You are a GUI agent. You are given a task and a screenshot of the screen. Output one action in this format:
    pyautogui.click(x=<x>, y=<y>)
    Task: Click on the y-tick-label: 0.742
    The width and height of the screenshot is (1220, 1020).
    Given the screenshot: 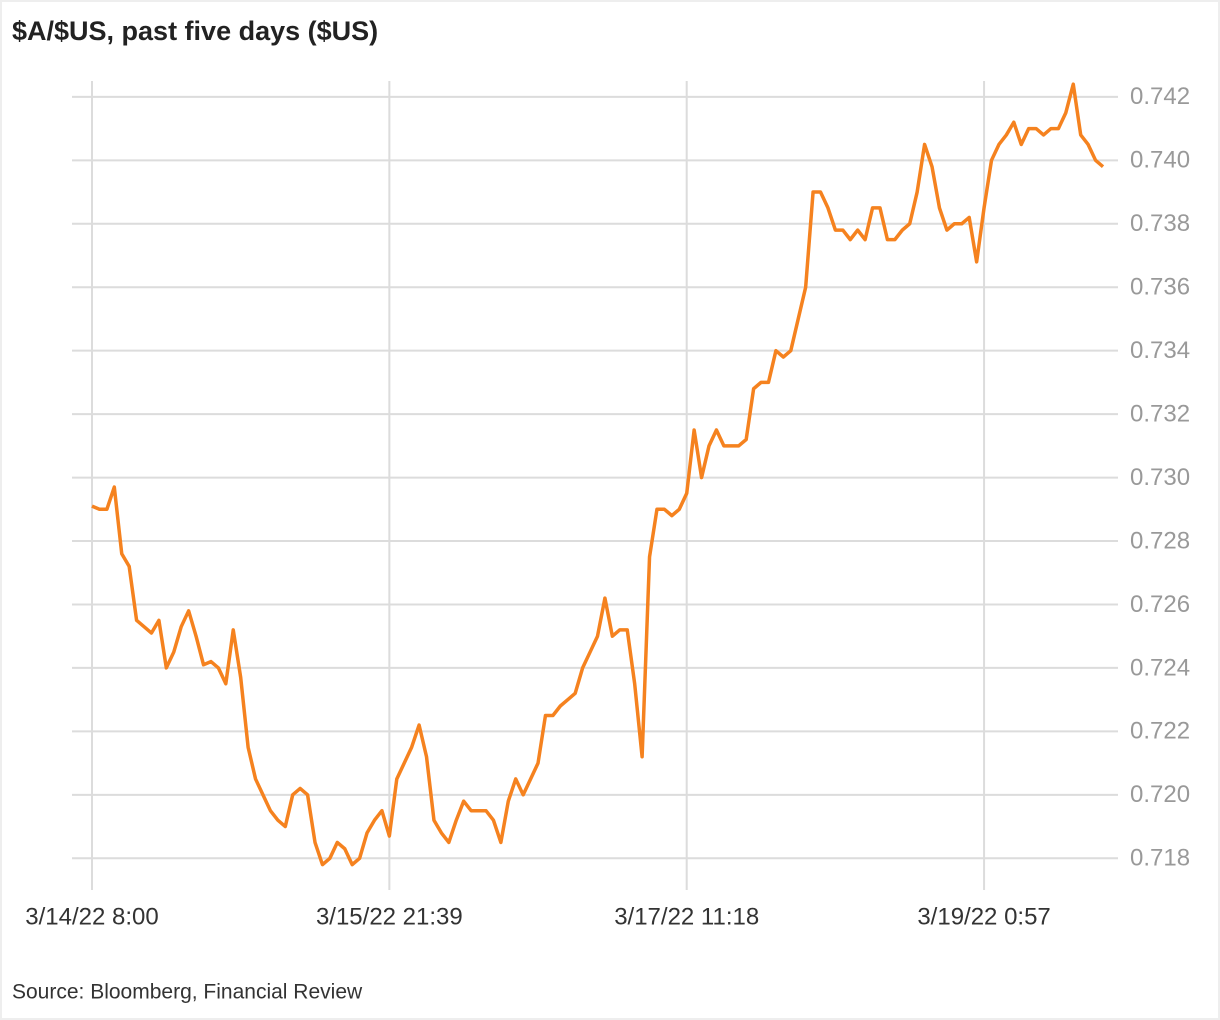 What is the action you would take?
    pyautogui.click(x=1160, y=96)
    